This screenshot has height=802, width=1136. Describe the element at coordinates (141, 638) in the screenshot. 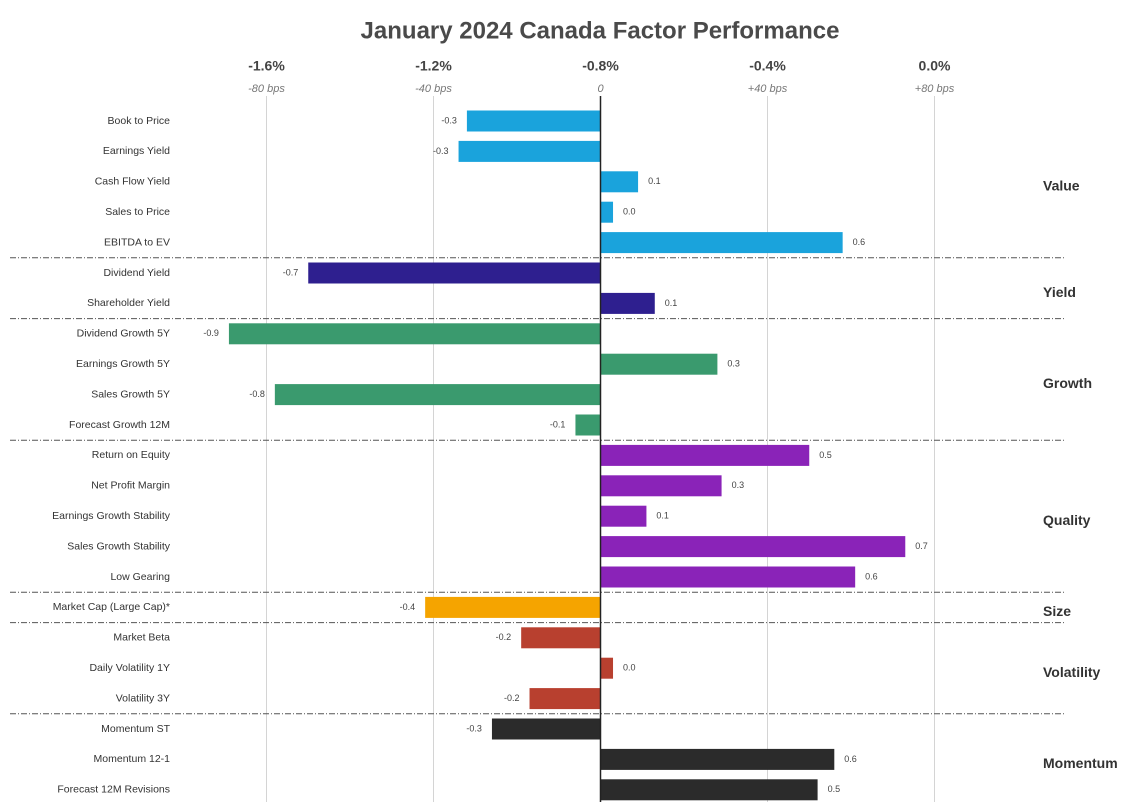

I see `category-label: Market Beta` at that location.